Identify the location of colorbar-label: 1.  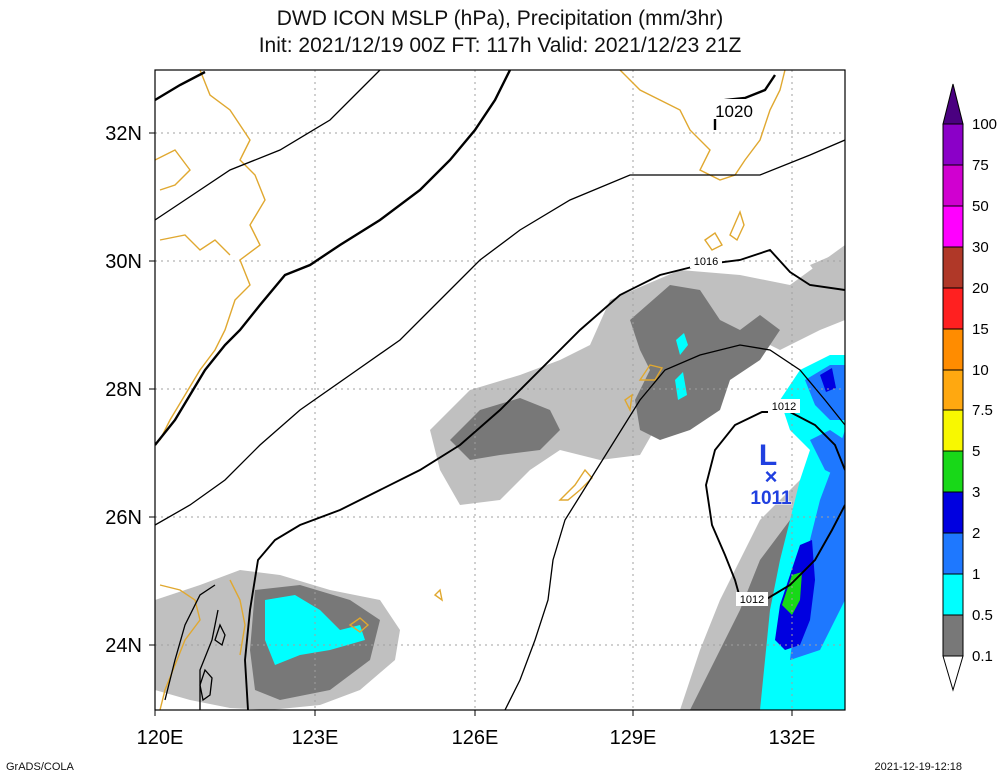
(976, 574).